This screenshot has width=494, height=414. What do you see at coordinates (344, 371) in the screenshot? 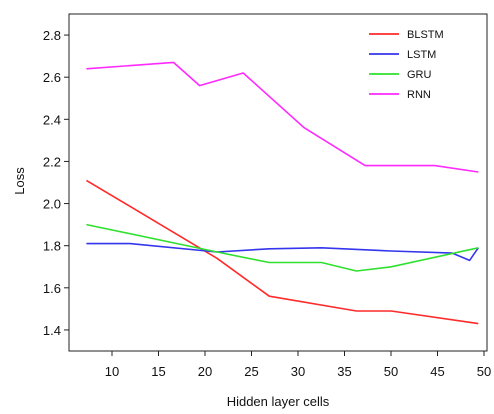
I see `x-tick-label: 35` at bounding box center [344, 371].